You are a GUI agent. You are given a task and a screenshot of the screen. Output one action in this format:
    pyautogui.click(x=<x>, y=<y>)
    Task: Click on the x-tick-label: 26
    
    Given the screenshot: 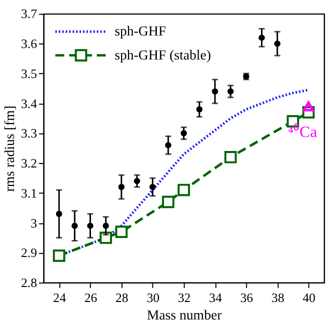 What is the action you would take?
    pyautogui.click(x=91, y=297)
    